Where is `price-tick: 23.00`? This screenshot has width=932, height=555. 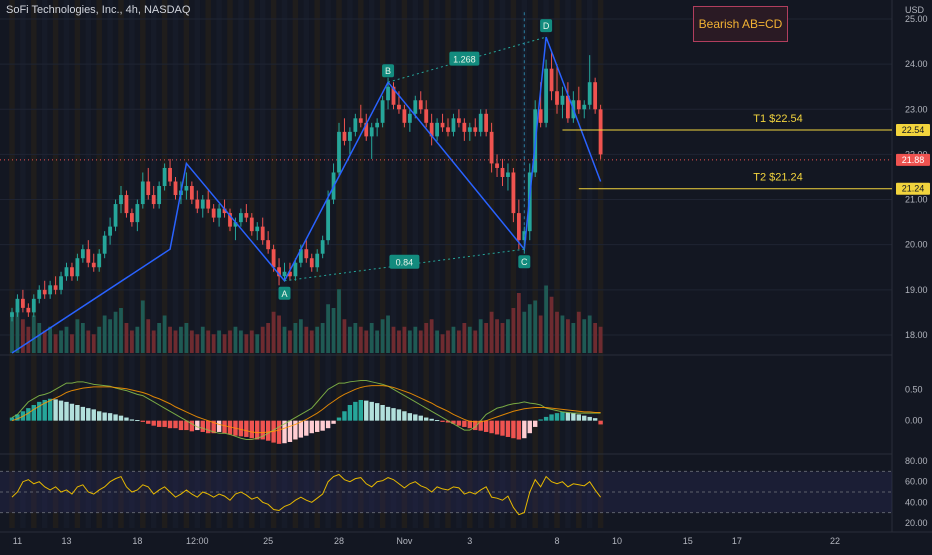
price-tick: 23.00 is located at coordinates (916, 109).